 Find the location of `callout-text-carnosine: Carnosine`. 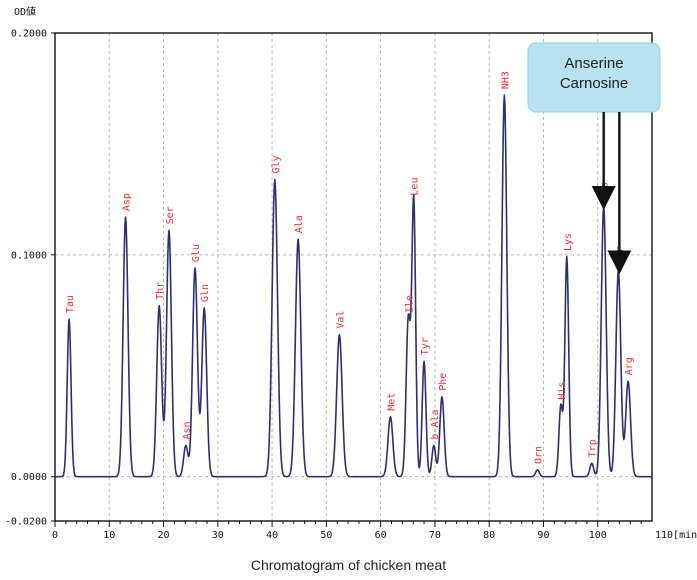

callout-text-carnosine: Carnosine is located at coordinates (594, 83).